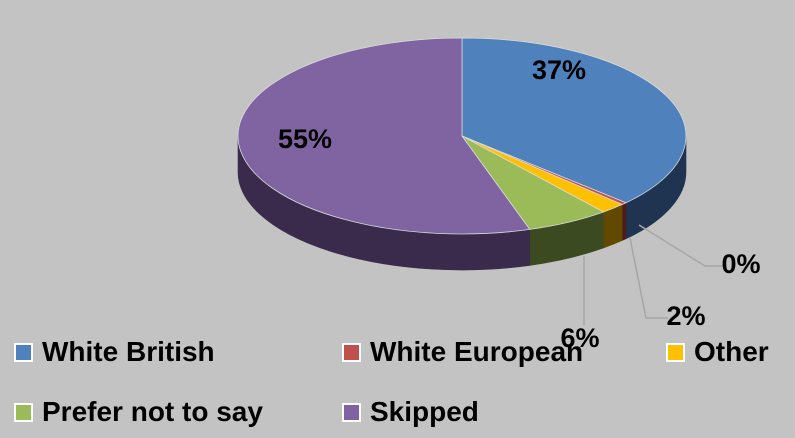 The height and width of the screenshot is (438, 795). I want to click on legend-item-prefer-not-to-say: Prefer not to say, so click(138, 412).